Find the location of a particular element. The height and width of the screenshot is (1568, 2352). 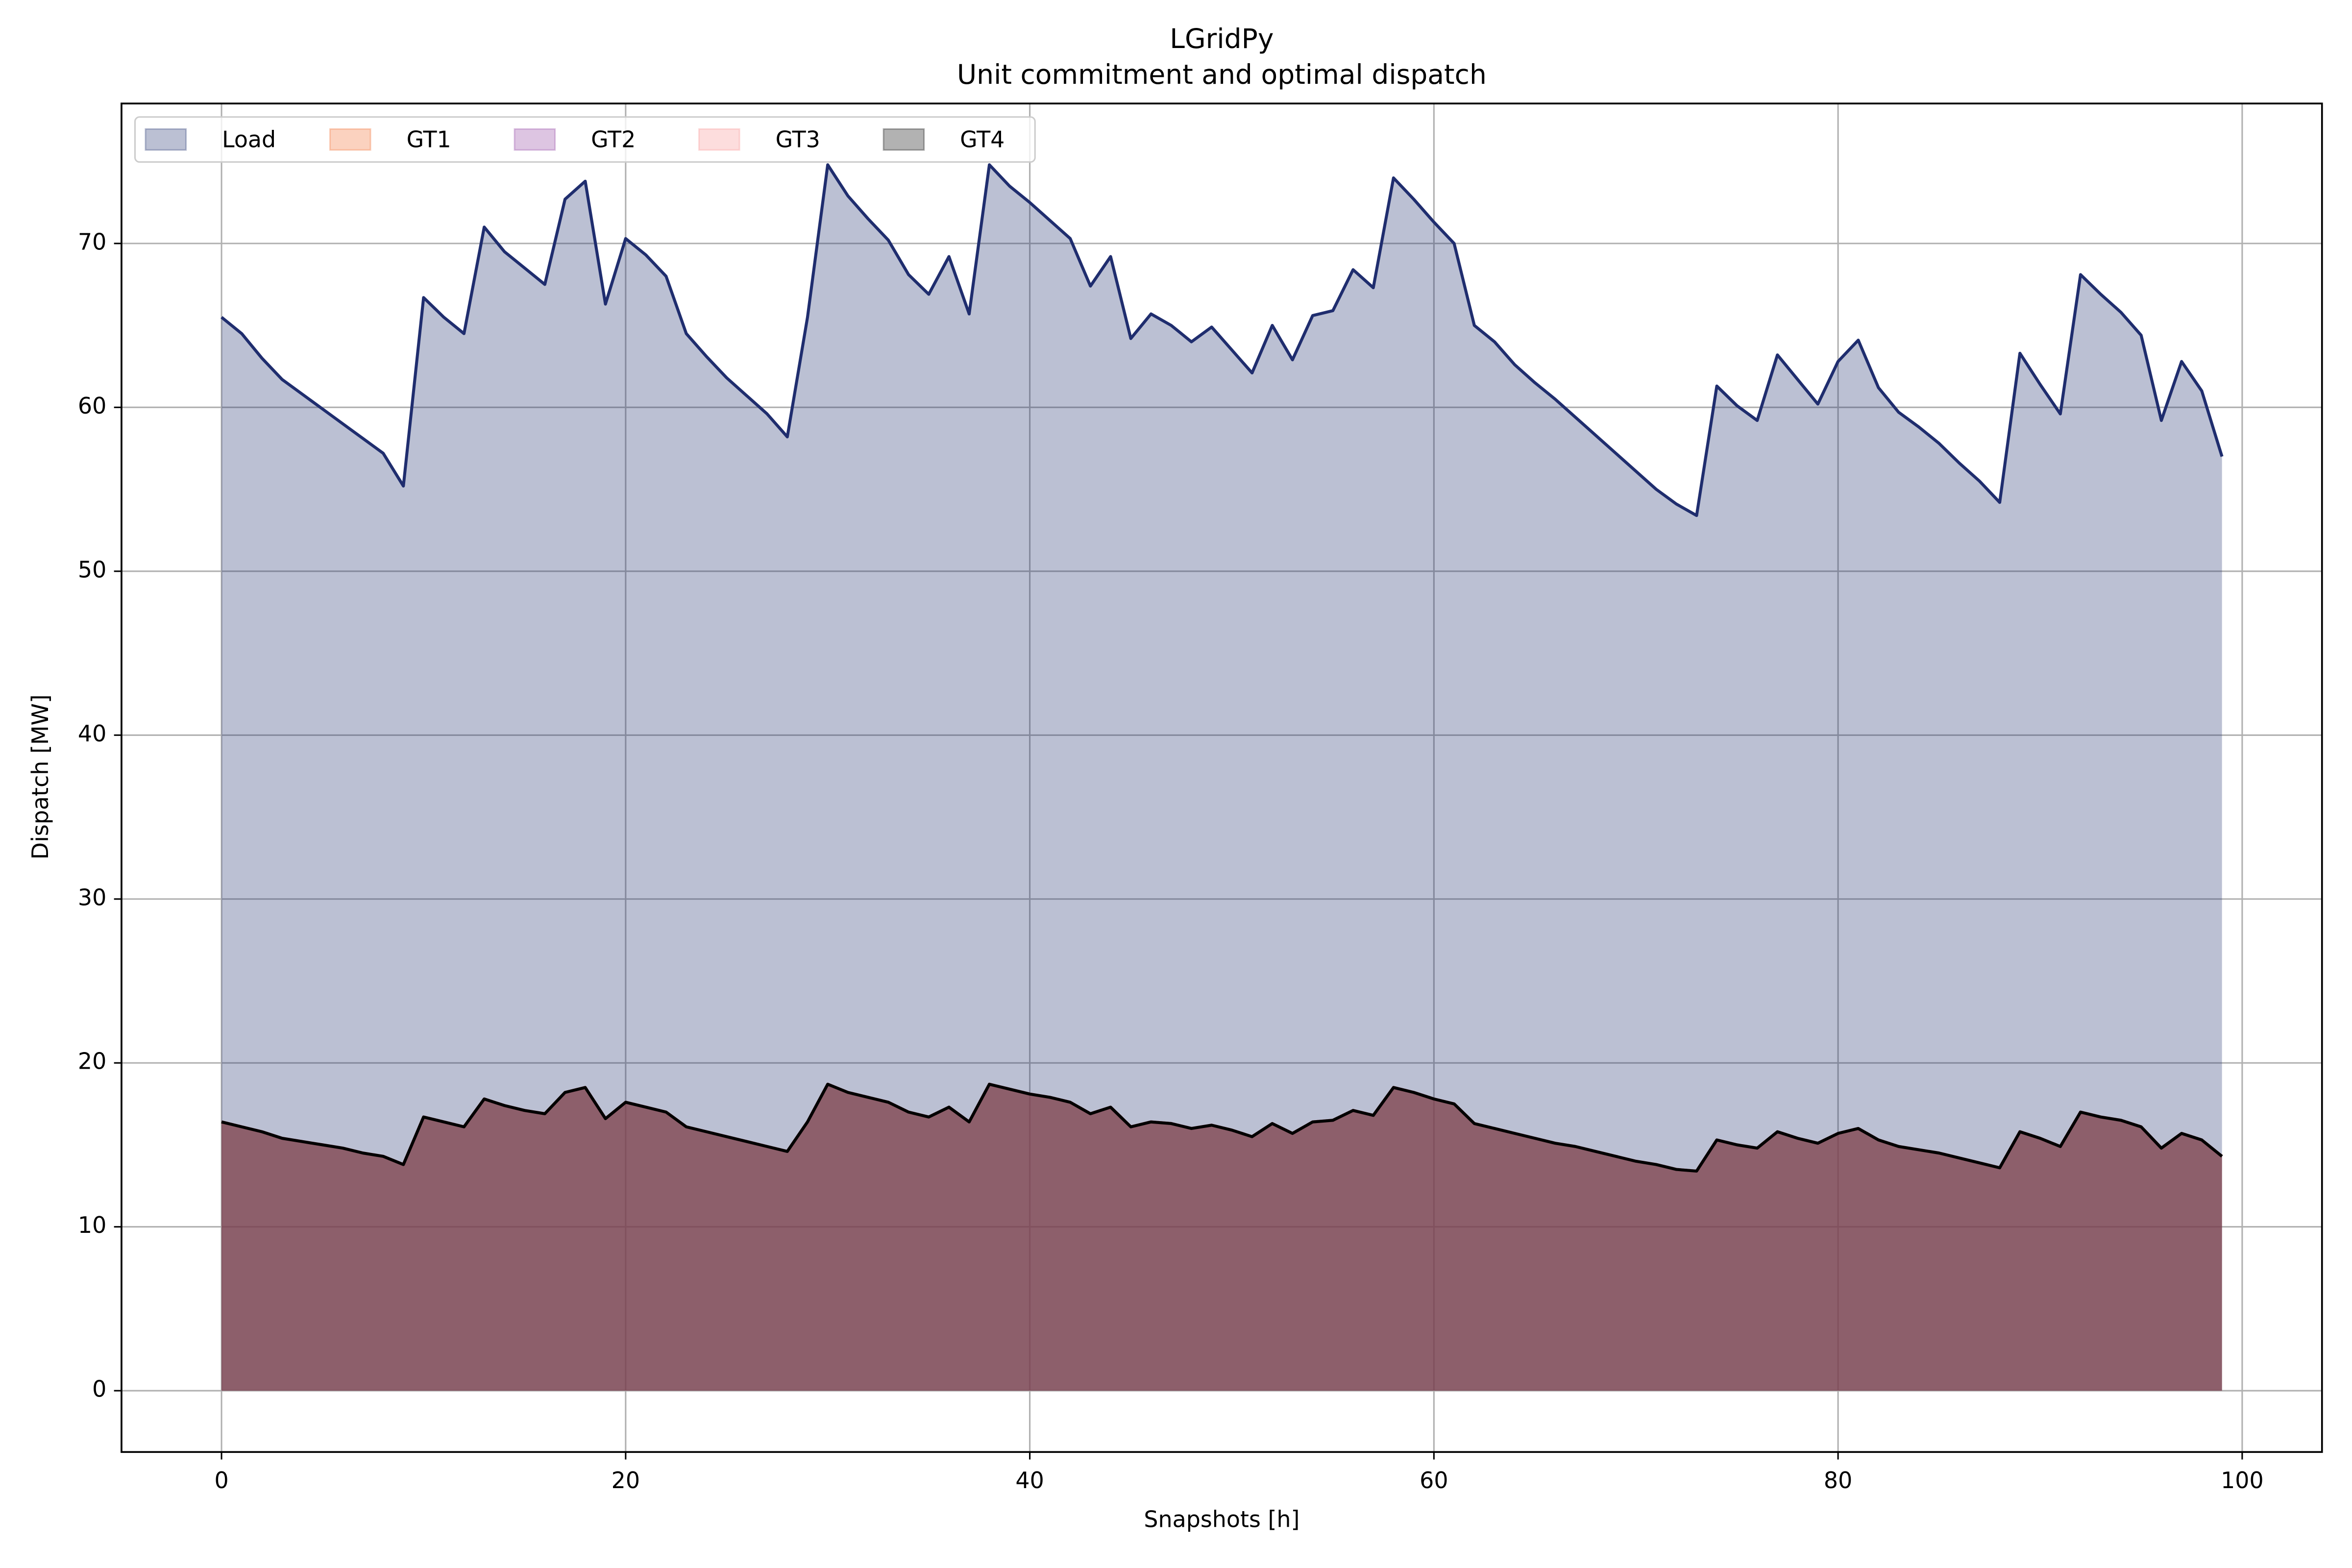

legend-label: GT3 is located at coordinates (798, 139).